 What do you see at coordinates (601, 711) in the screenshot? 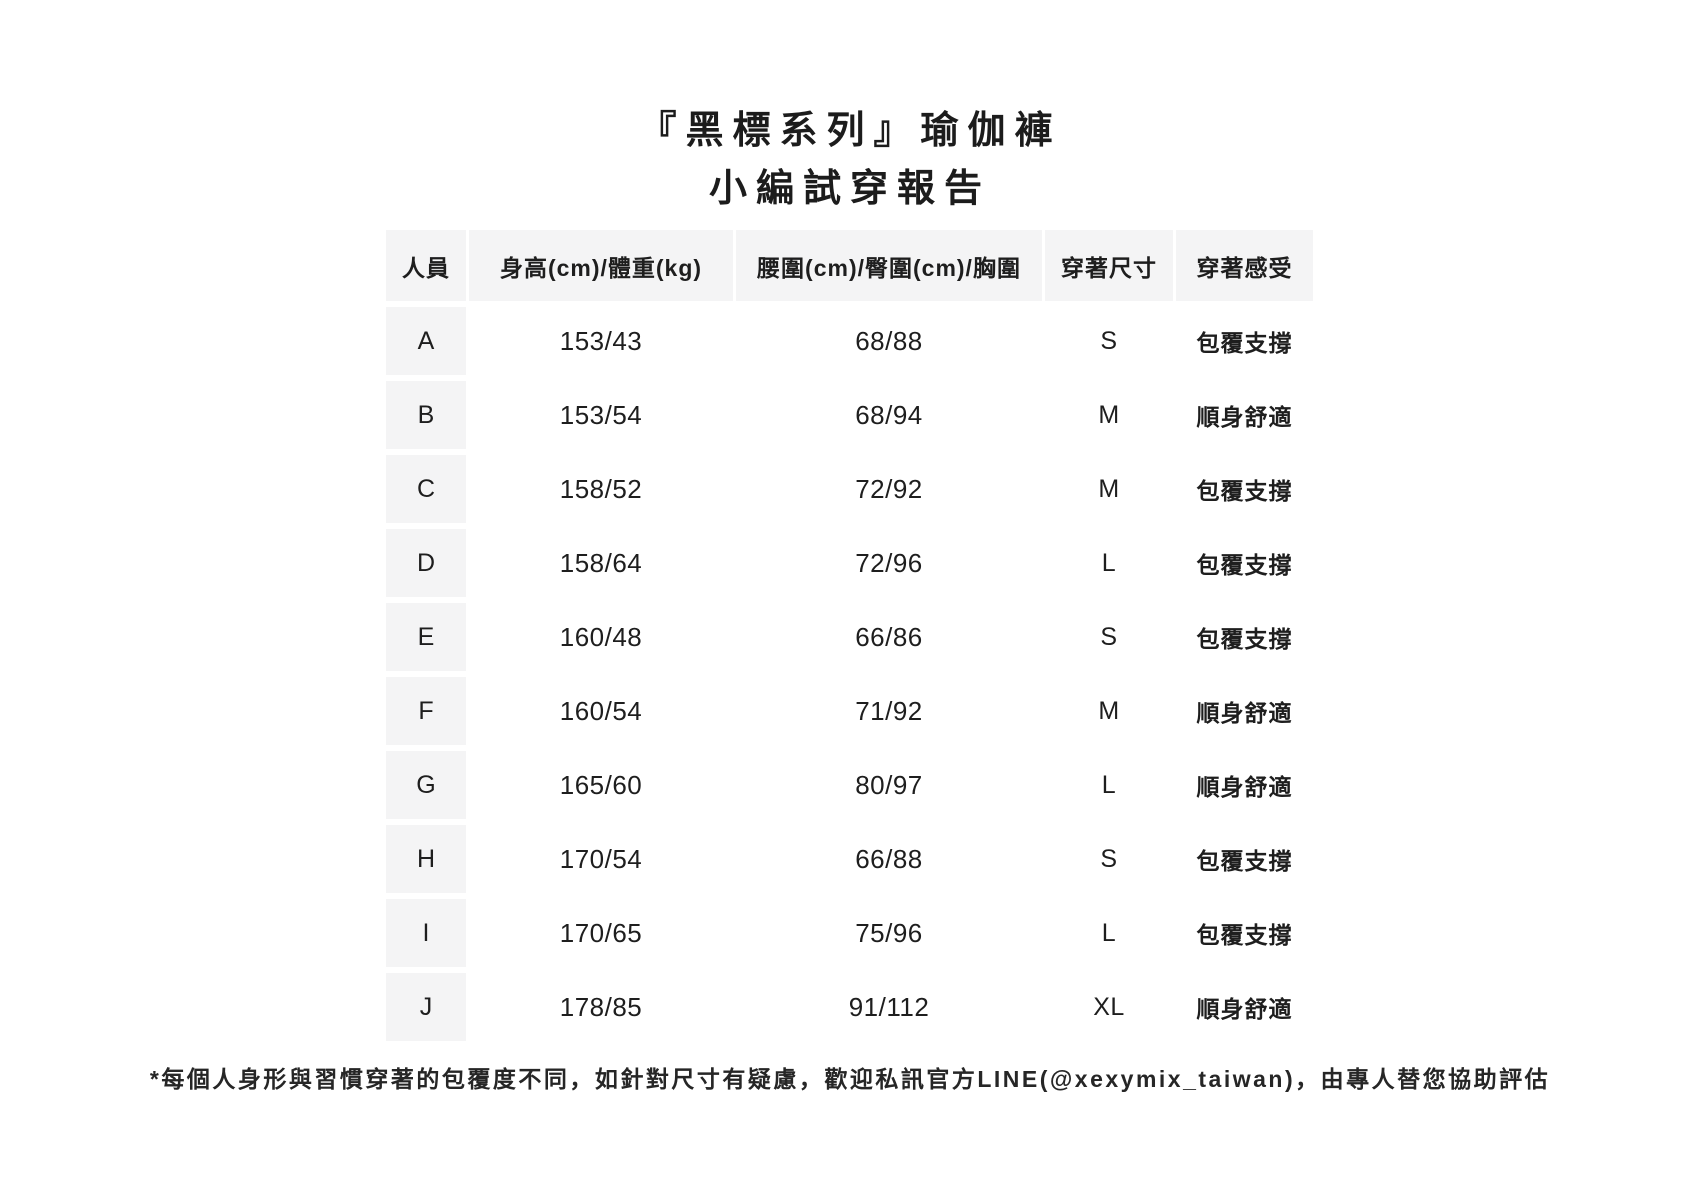
I see `row-f-height-weight: 160/54` at bounding box center [601, 711].